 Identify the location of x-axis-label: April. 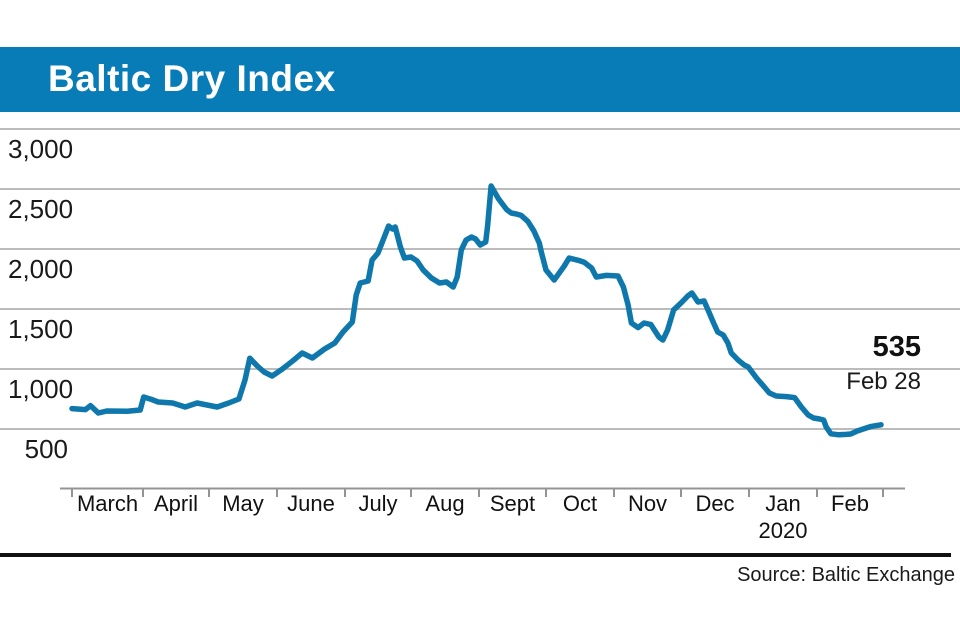
(175, 503).